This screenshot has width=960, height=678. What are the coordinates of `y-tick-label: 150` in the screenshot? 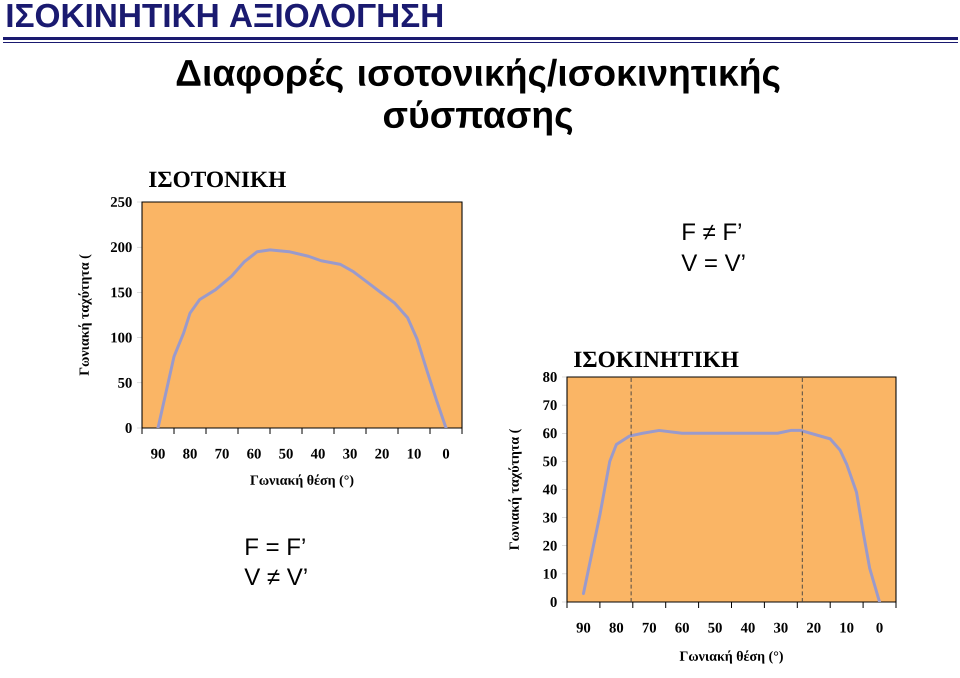 It's located at (121, 292).